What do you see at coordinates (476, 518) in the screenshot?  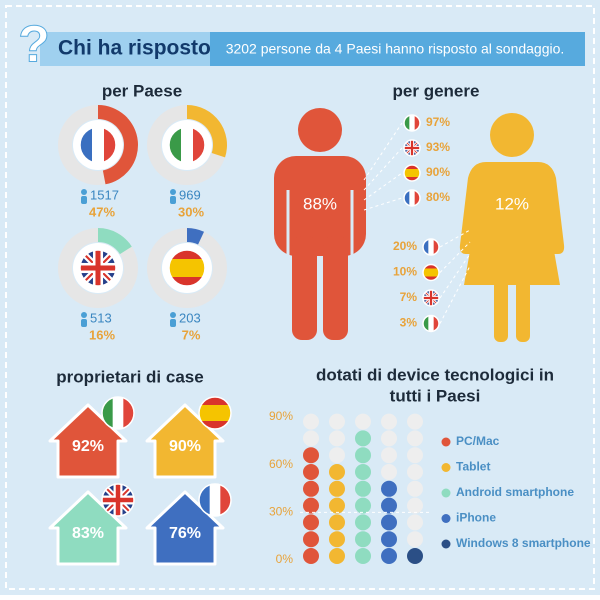 I see `legend-label: iPhone` at bounding box center [476, 518].